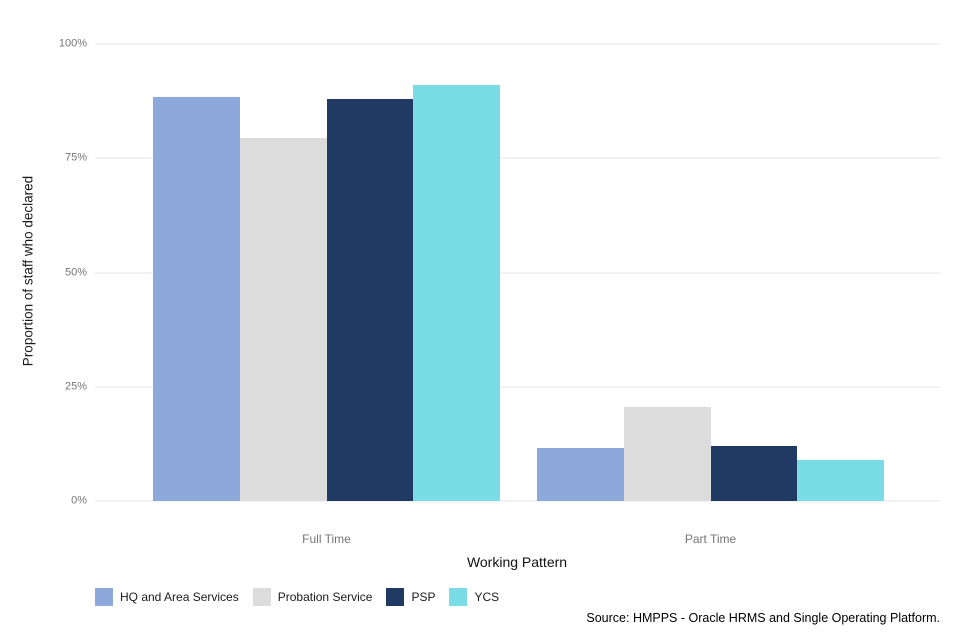 Image resolution: width=960 pixels, height=640 pixels. What do you see at coordinates (580, 474) in the screenshot?
I see `bar-part-time-hq-and-area-services` at bounding box center [580, 474].